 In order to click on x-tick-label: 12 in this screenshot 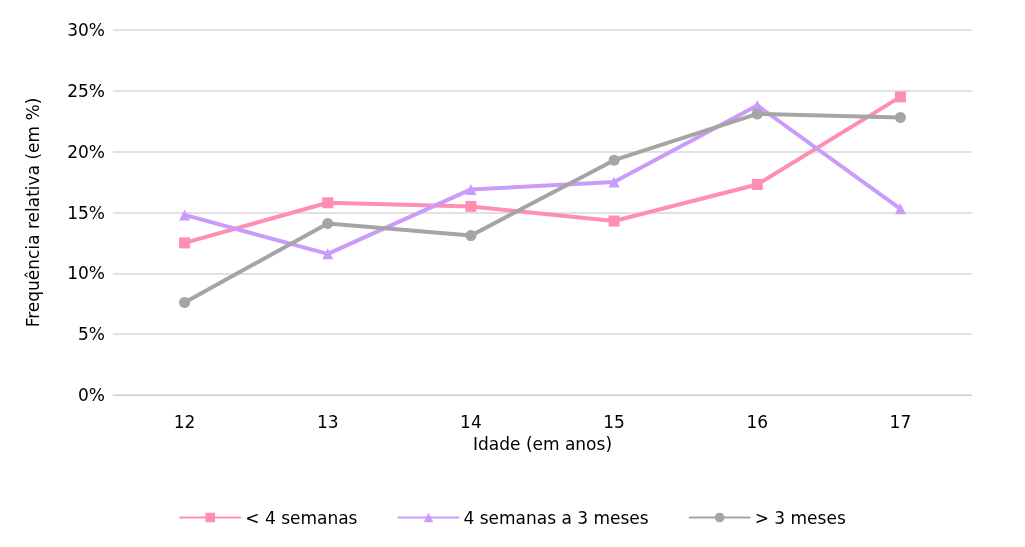, I will do `click(184, 421)`.